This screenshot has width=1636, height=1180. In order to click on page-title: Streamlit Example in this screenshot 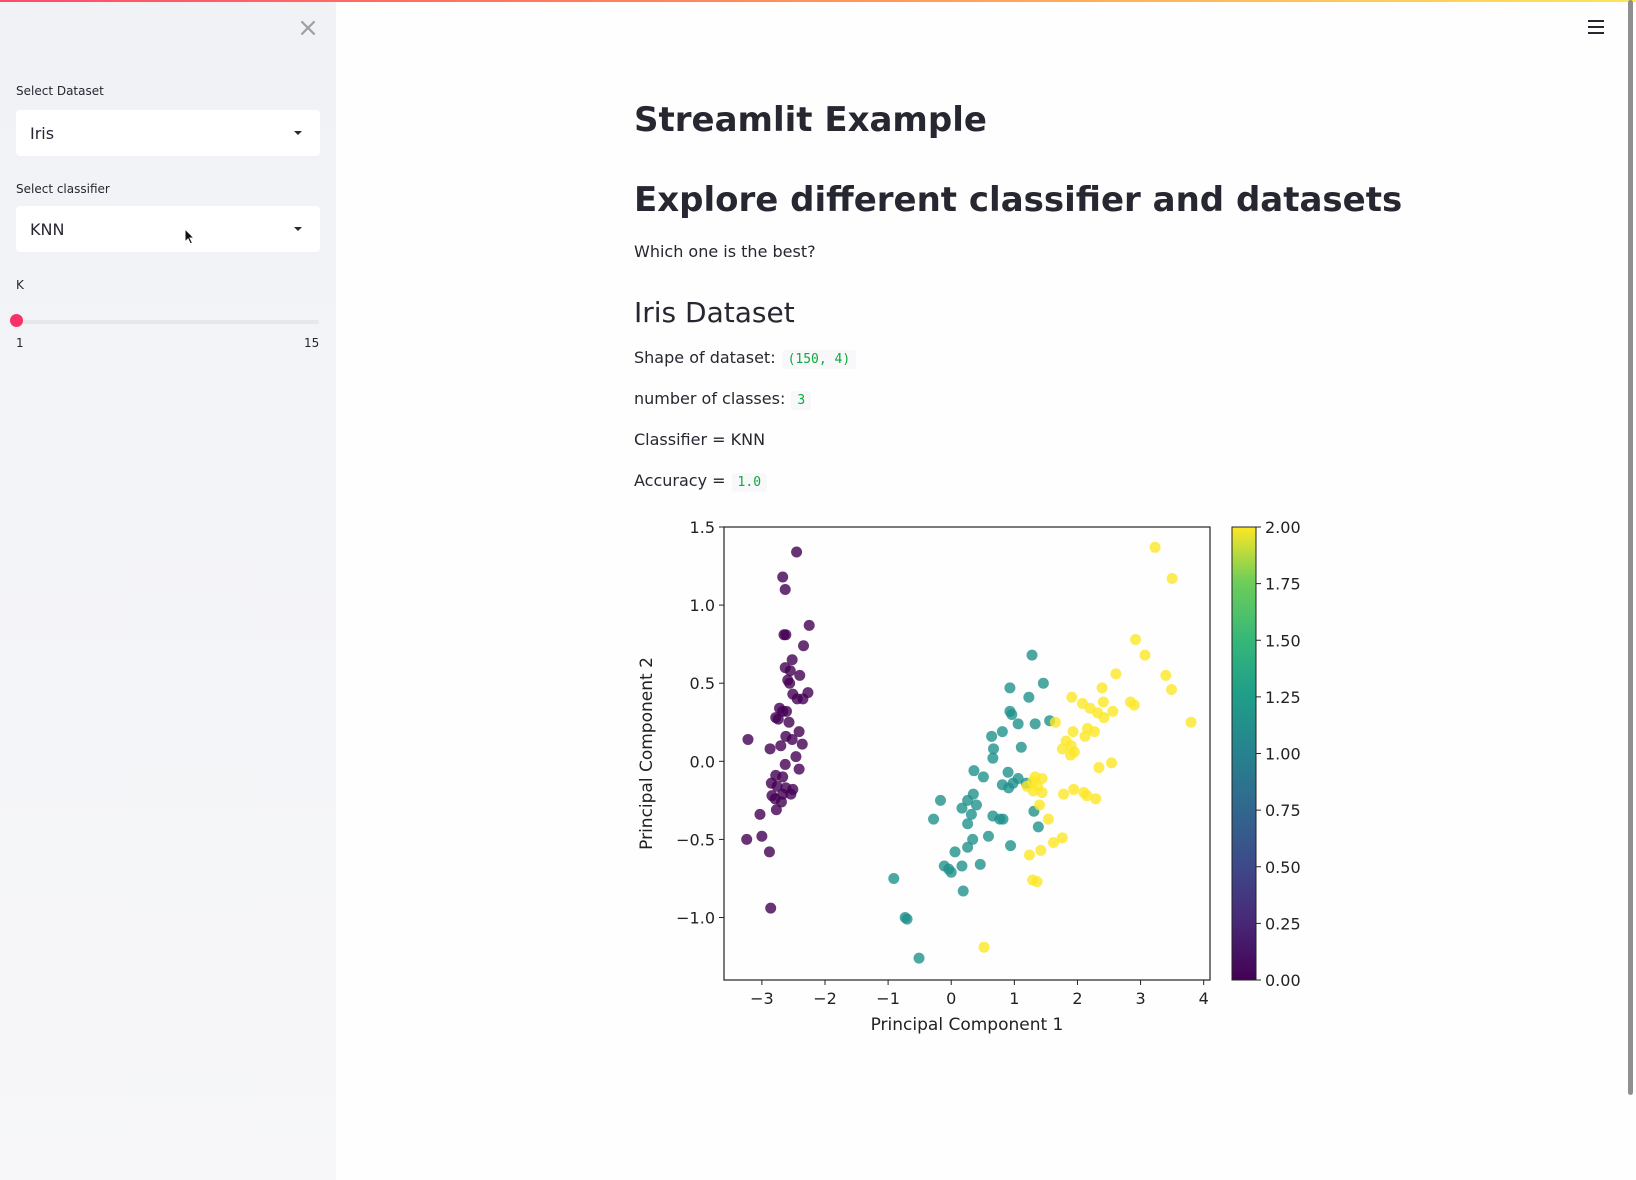, I will do `click(810, 120)`.